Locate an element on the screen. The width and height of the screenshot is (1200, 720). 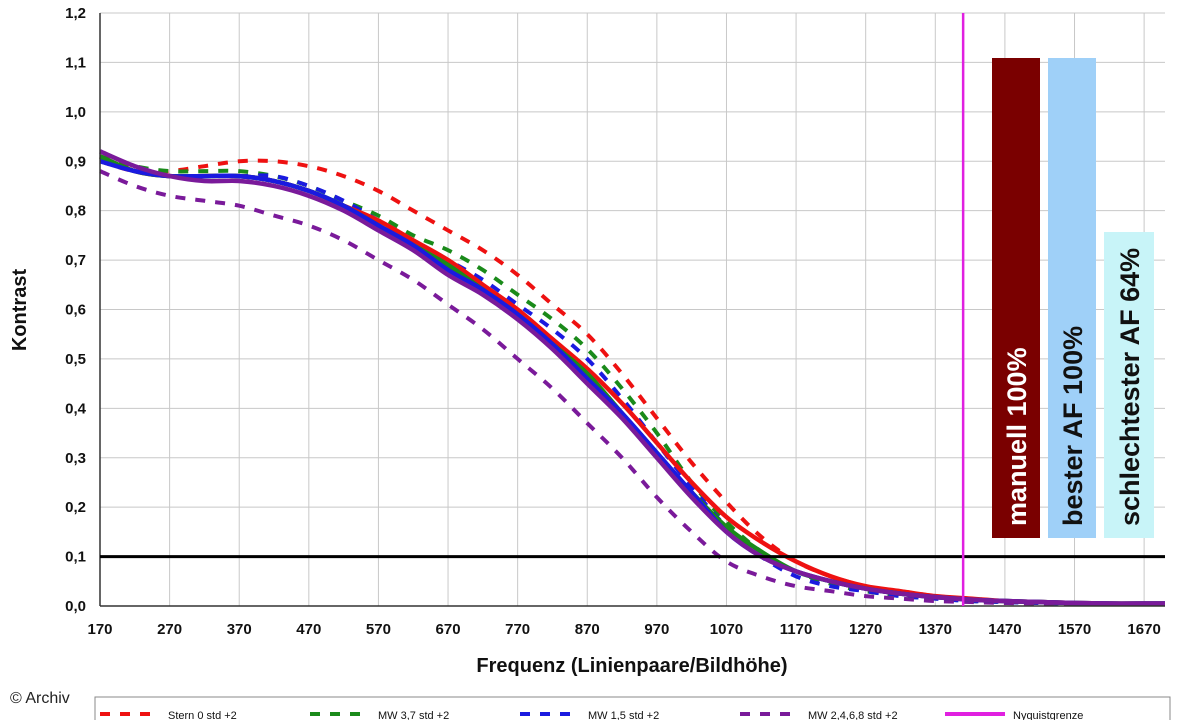
bar-label: schlechtester AF 64% is located at coordinates (1130, 387).